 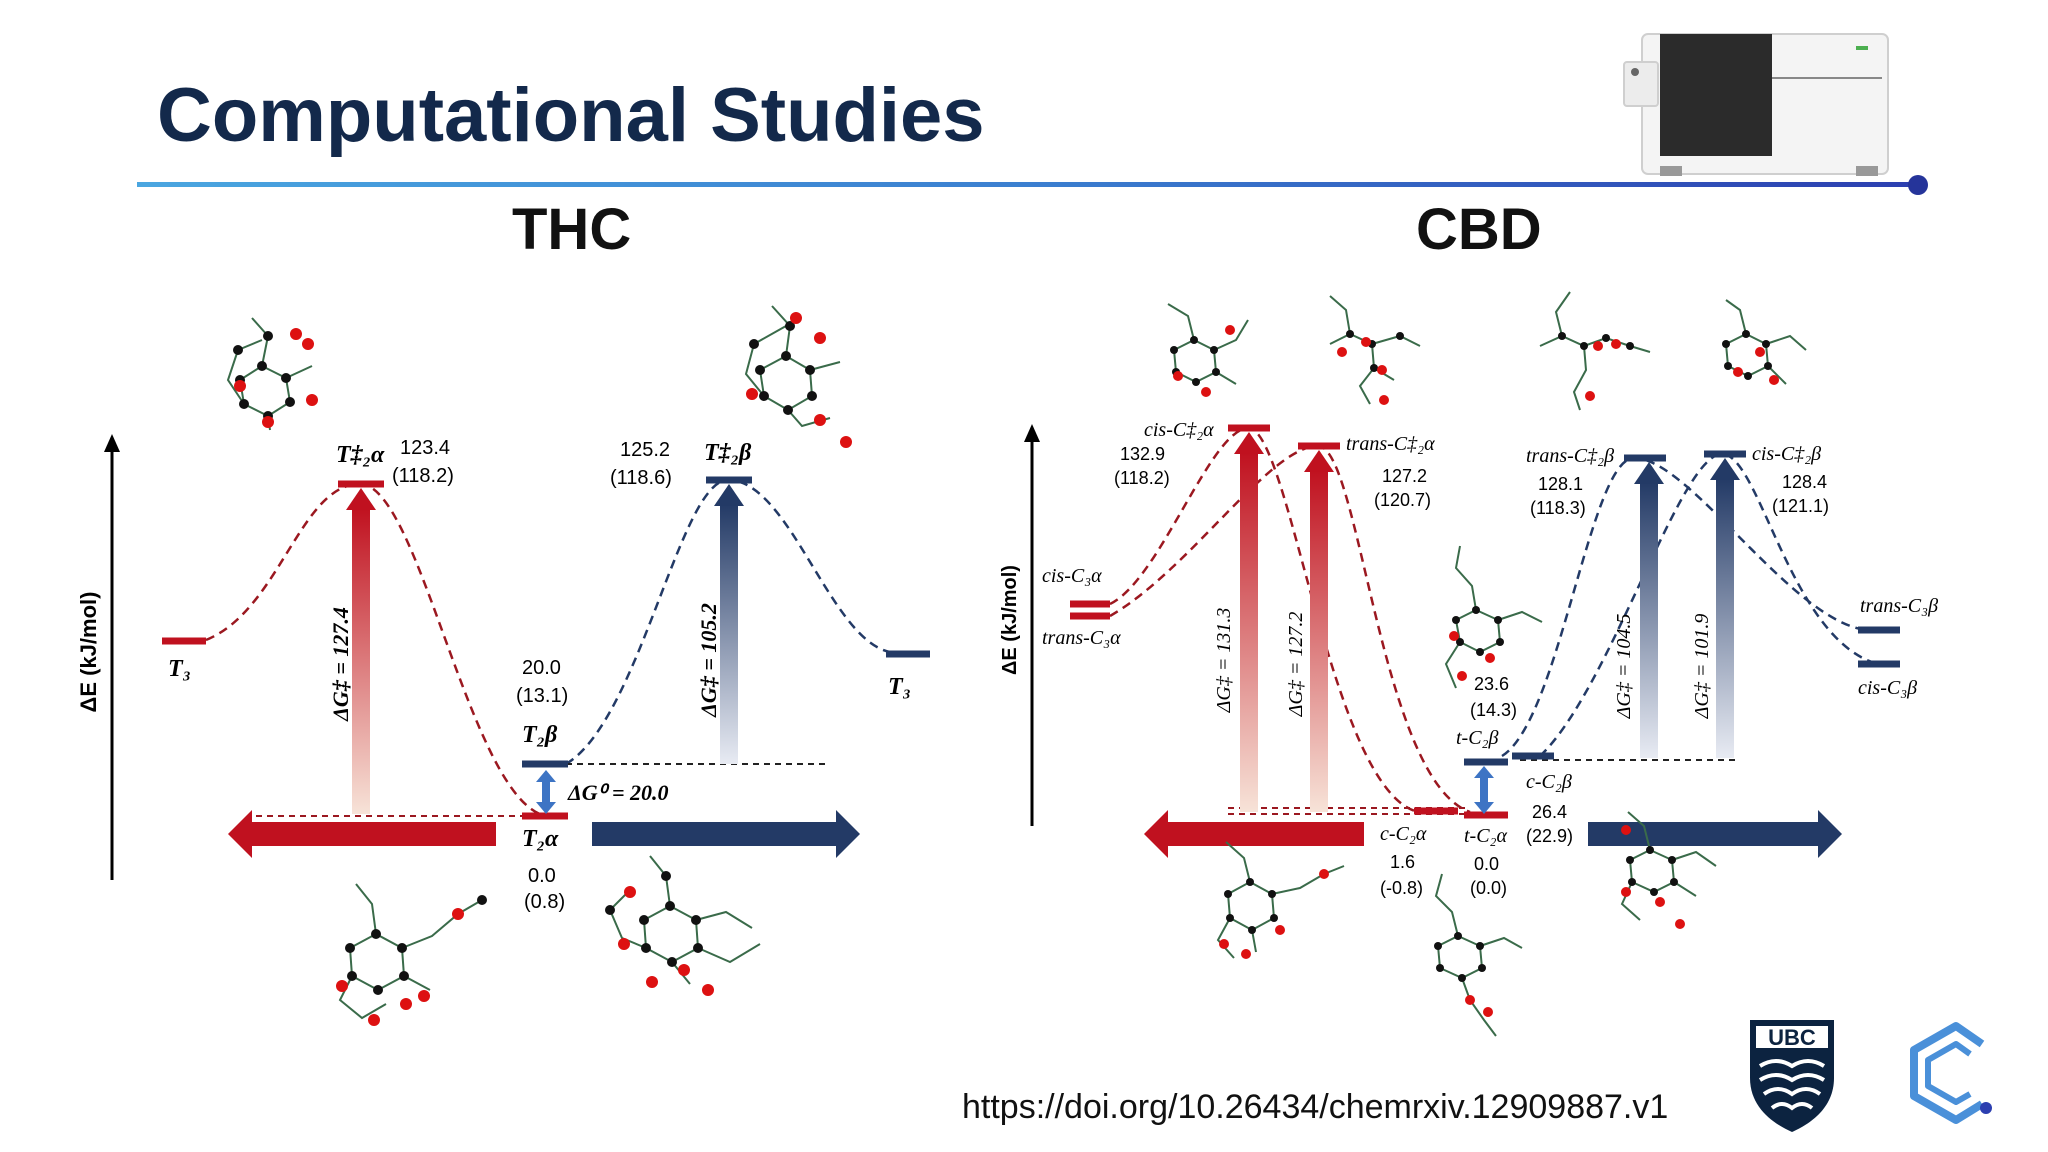 What do you see at coordinates (728, 453) in the screenshot?
I see `thc-ts-beta-label: T‡₂β` at bounding box center [728, 453].